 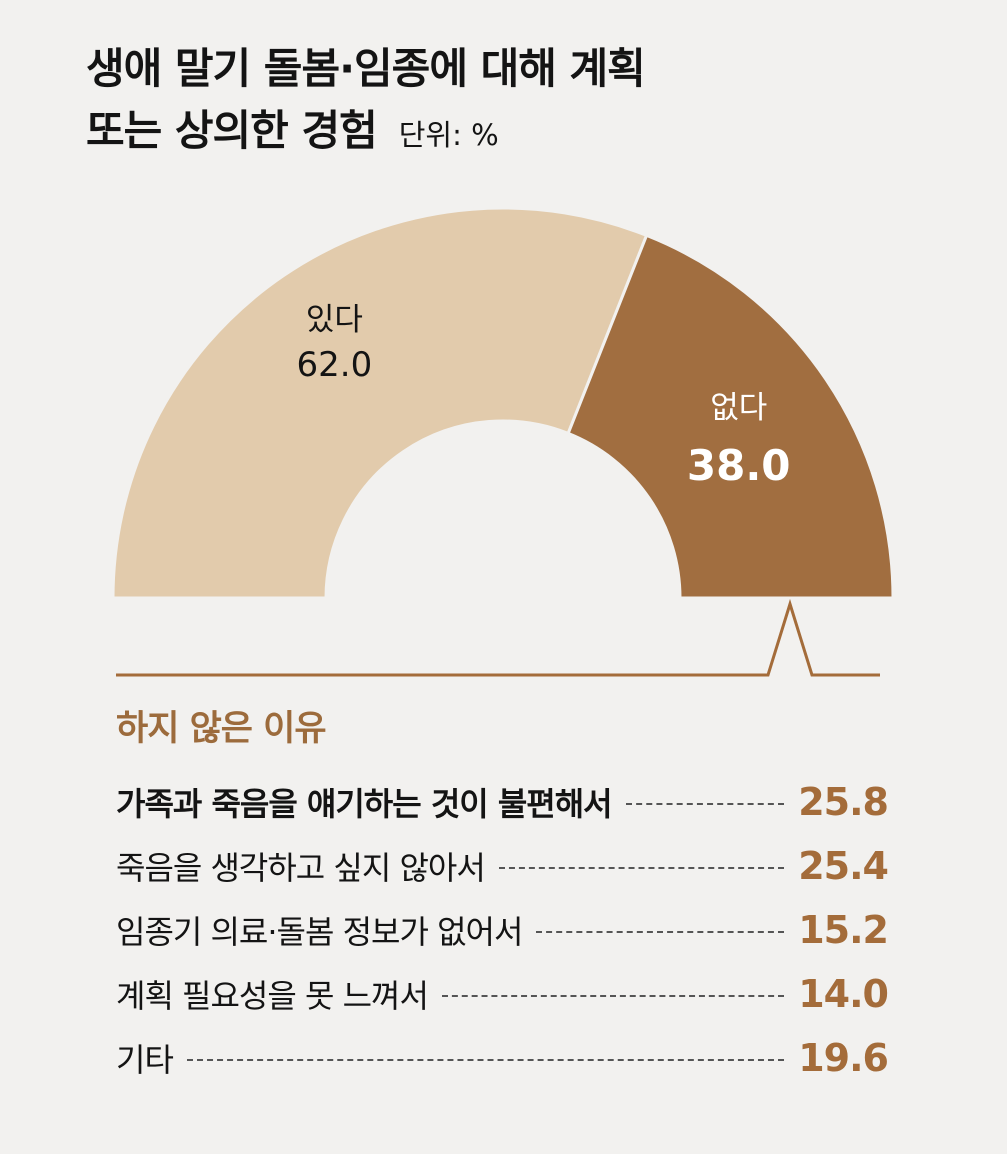 I want to click on reason-value: 25.4, so click(x=843, y=866).